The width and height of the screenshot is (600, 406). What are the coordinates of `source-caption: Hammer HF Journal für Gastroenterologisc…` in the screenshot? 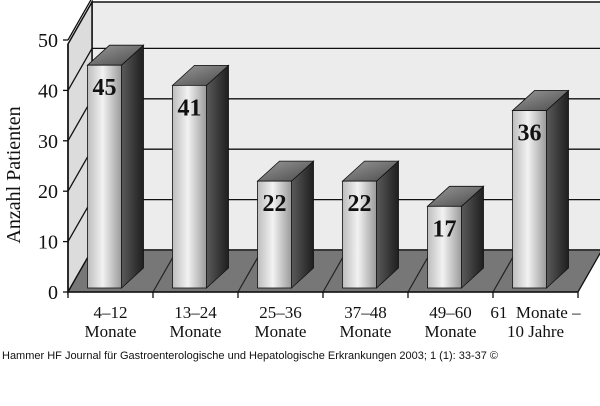 It's located at (250, 356).